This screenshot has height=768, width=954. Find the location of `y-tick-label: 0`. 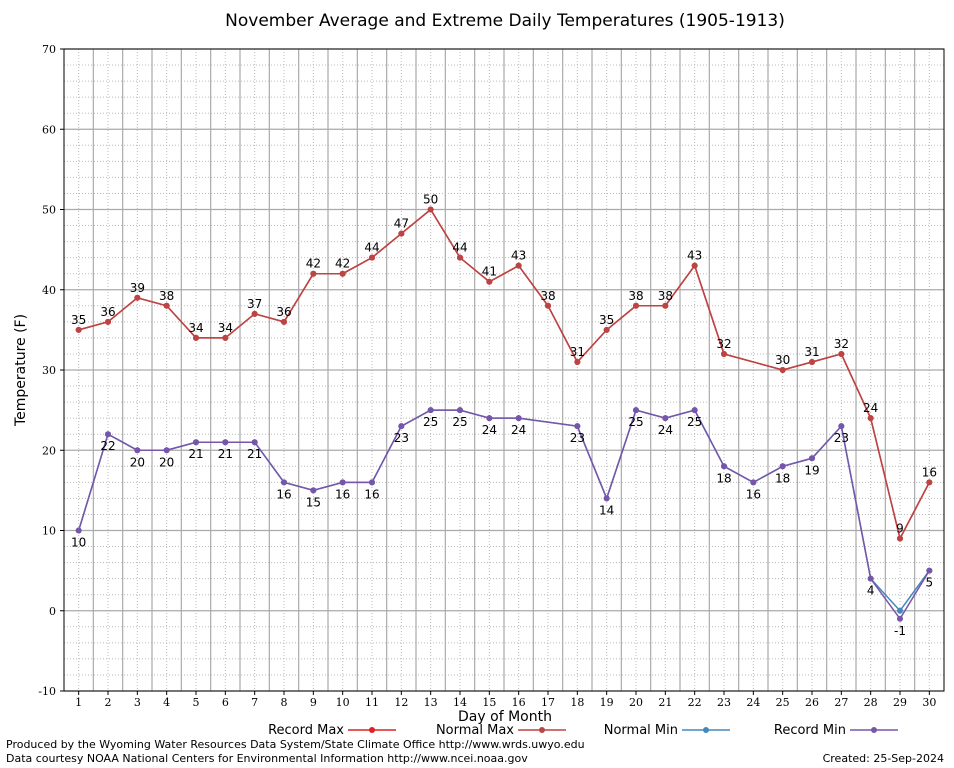

y-tick-label: 0 is located at coordinates (52, 611).